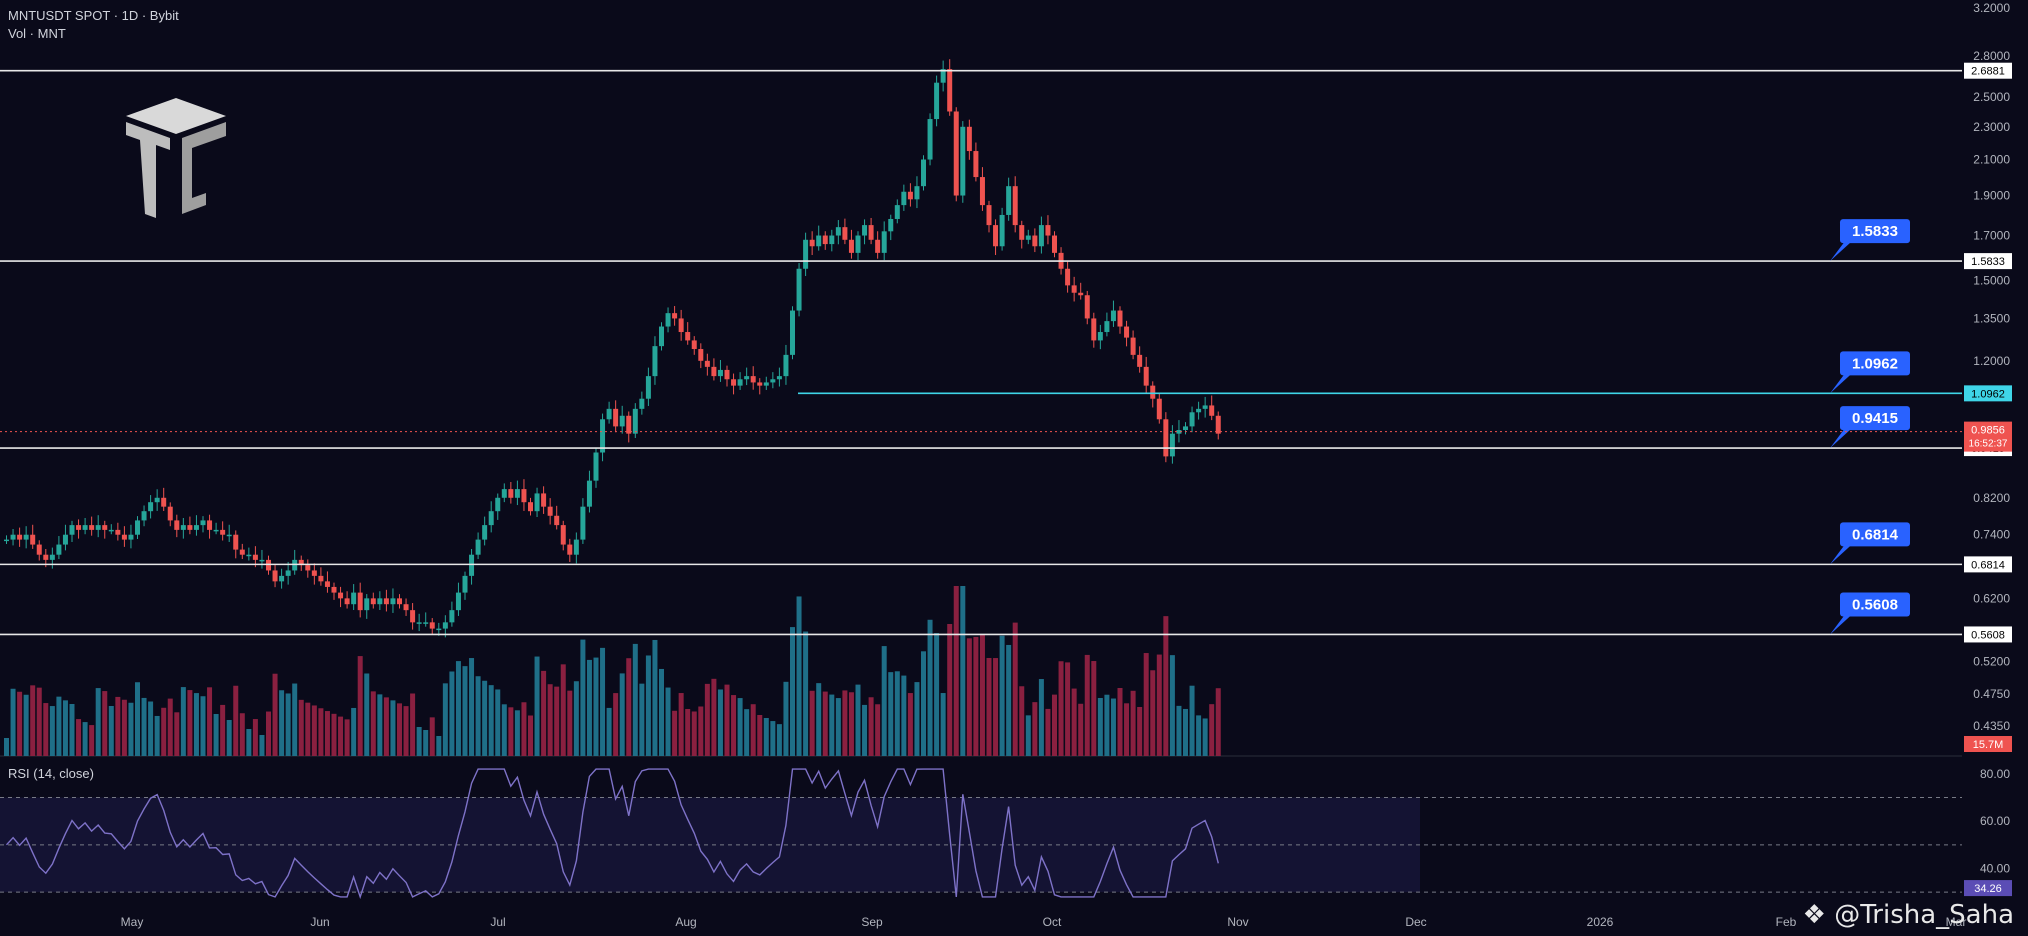 The image size is (2028, 936). What do you see at coordinates (1841, 624) in the screenshot?
I see `badge-pointer` at bounding box center [1841, 624].